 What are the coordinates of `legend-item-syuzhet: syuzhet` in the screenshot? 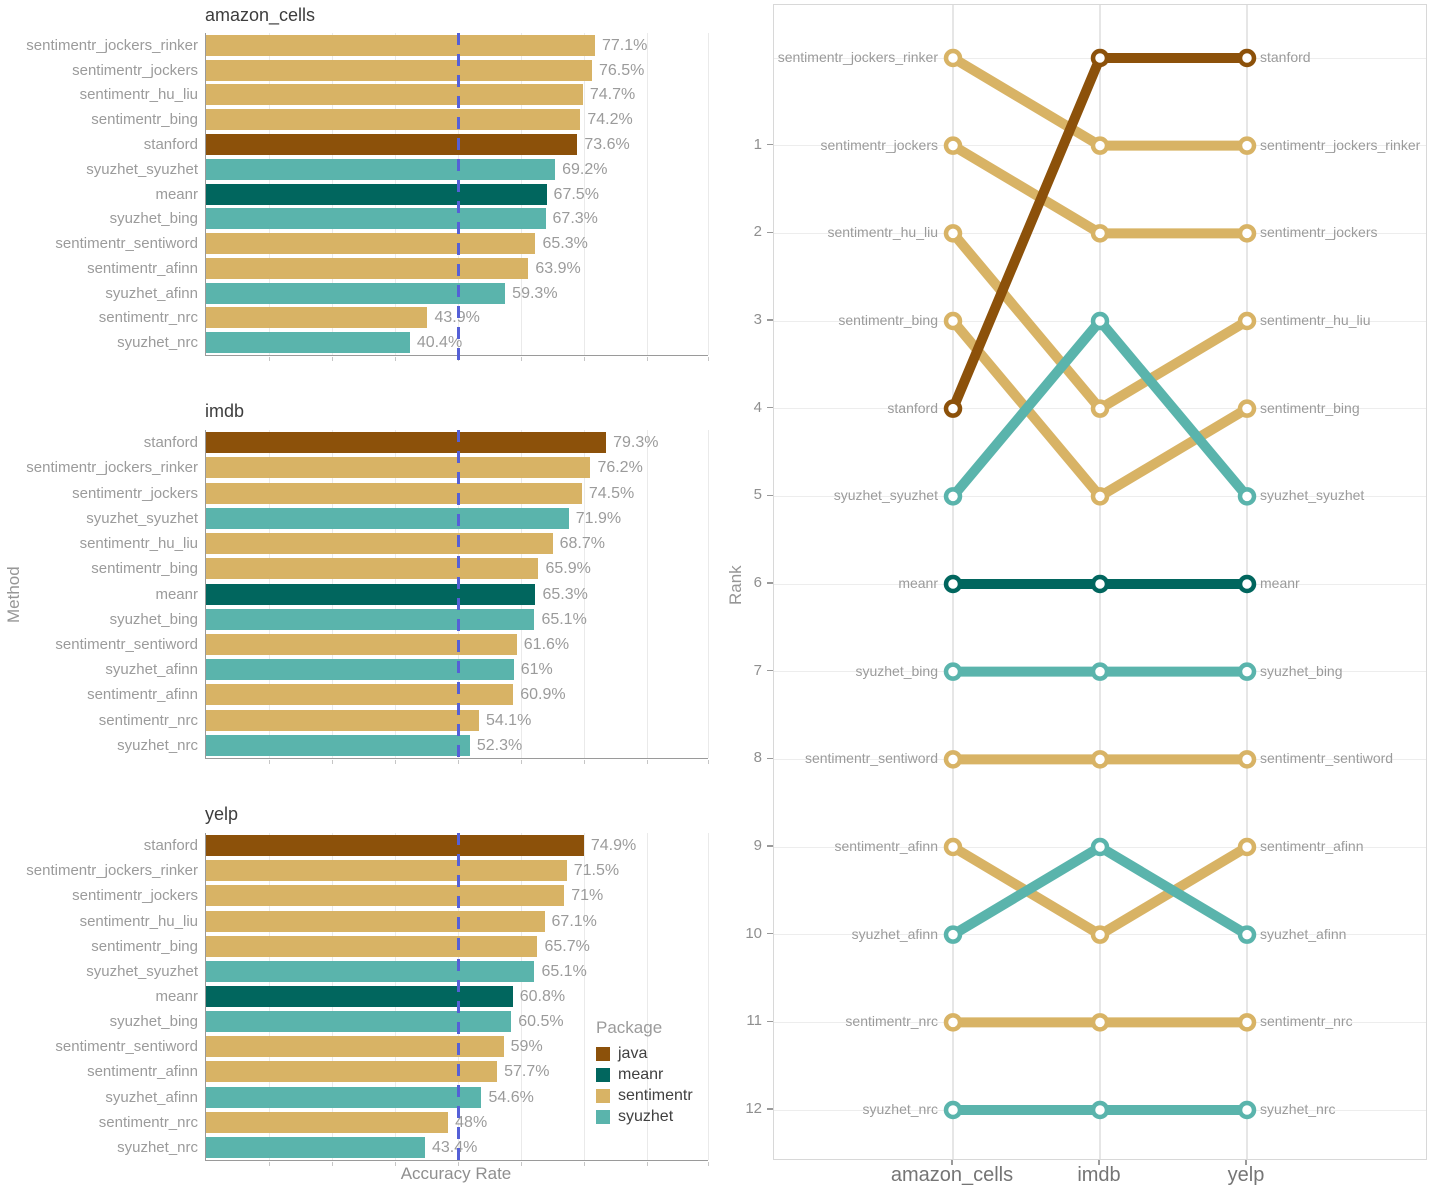 It's located at (644, 1117).